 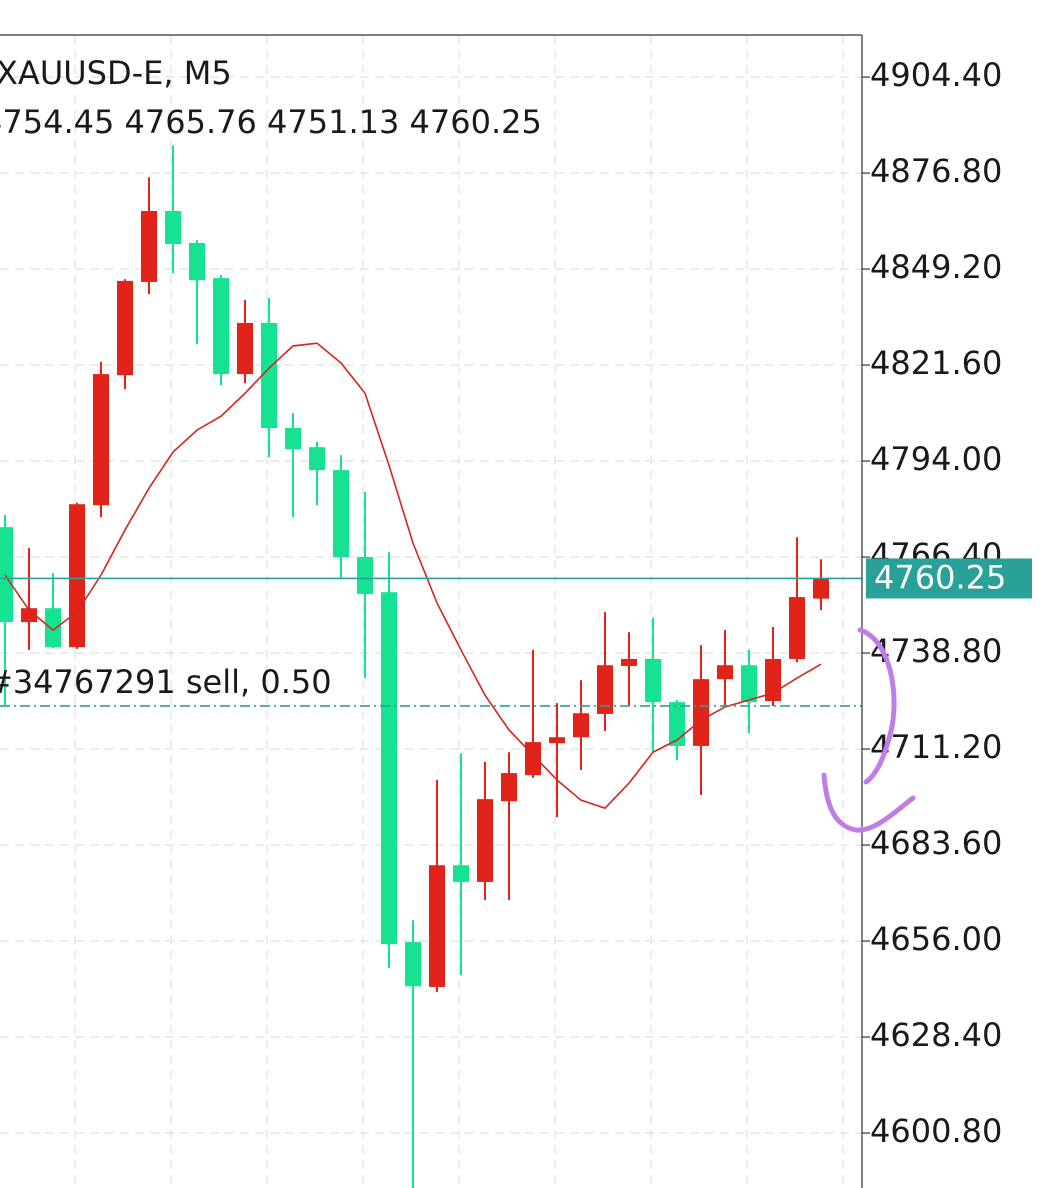 What do you see at coordinates (936, 267) in the screenshot?
I see `y-tick-label: 4849.20` at bounding box center [936, 267].